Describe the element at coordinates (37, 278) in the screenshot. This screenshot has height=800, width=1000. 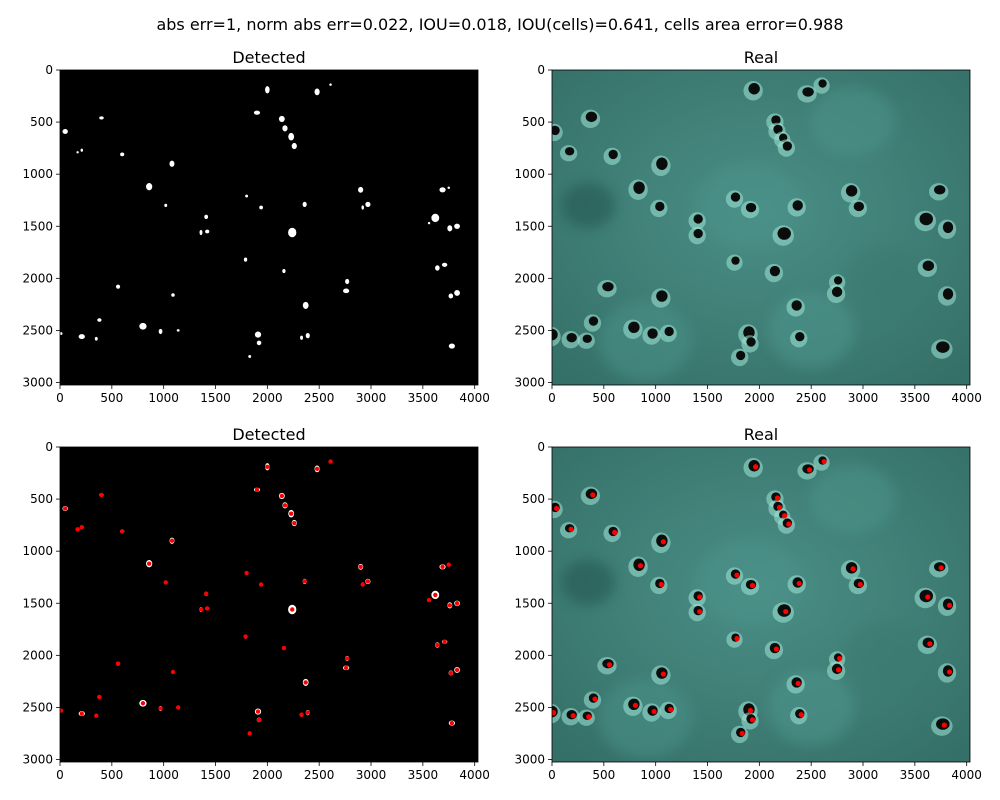
I see `y-tick-label: 2000` at that location.